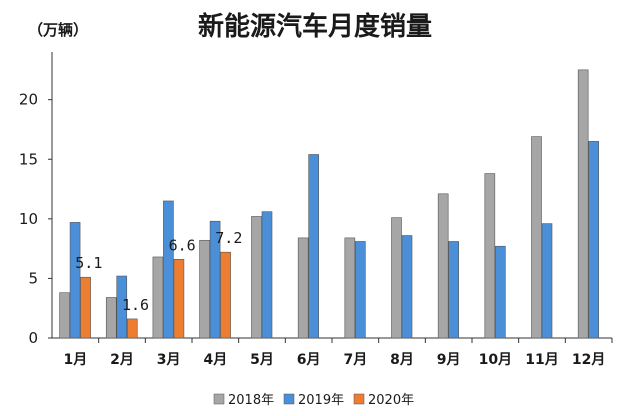  I want to click on x-tick-label: 7月, so click(355, 360).